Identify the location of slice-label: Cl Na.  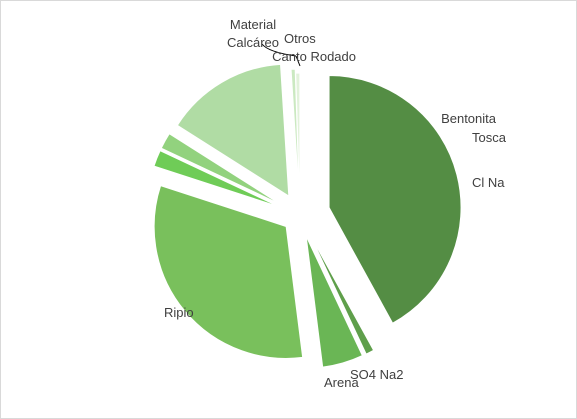
(488, 182).